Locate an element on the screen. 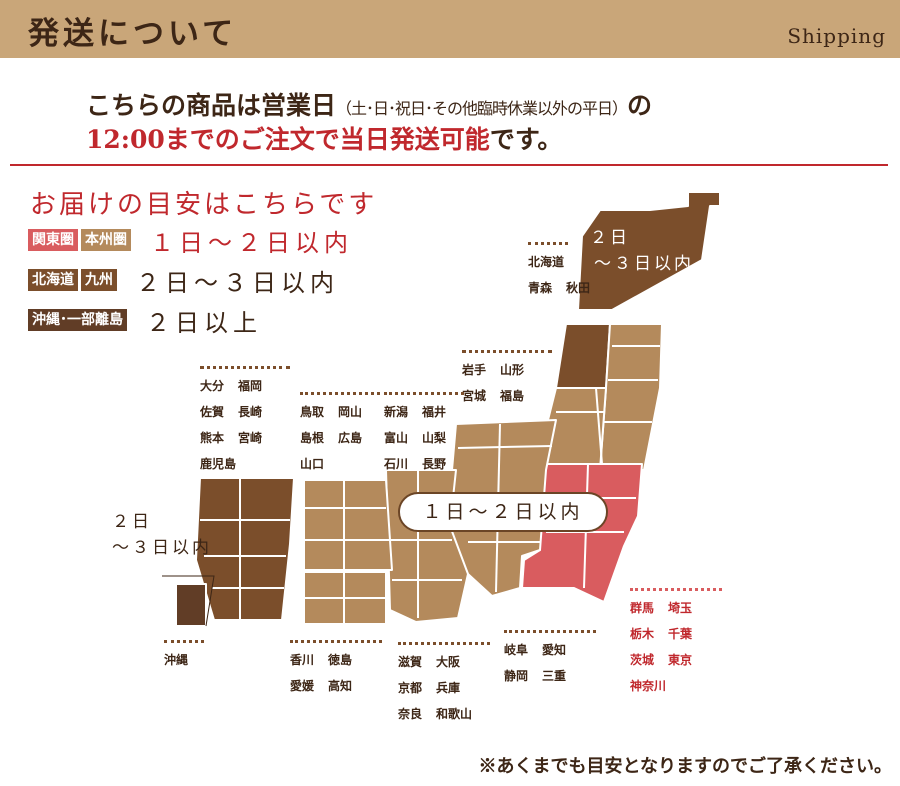  prefecture-label: 静岡 is located at coordinates (516, 676).